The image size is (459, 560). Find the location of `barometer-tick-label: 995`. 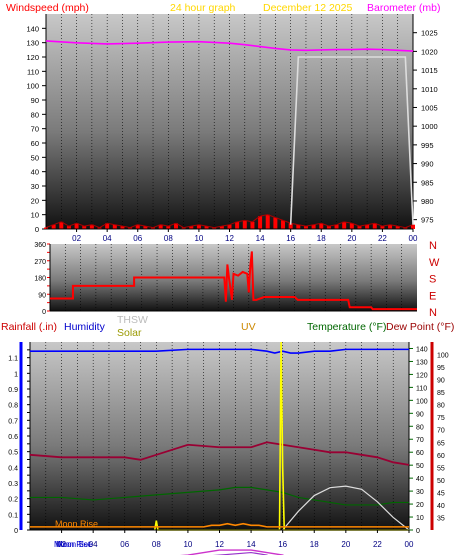

barometer-tick-label: 995 is located at coordinates (427, 145).